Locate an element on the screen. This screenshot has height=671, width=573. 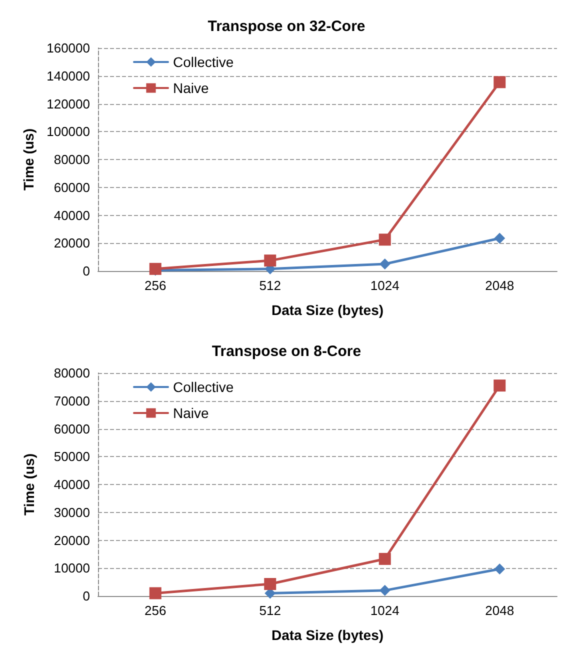
y-tick-label: 50000 is located at coordinates (72, 456).